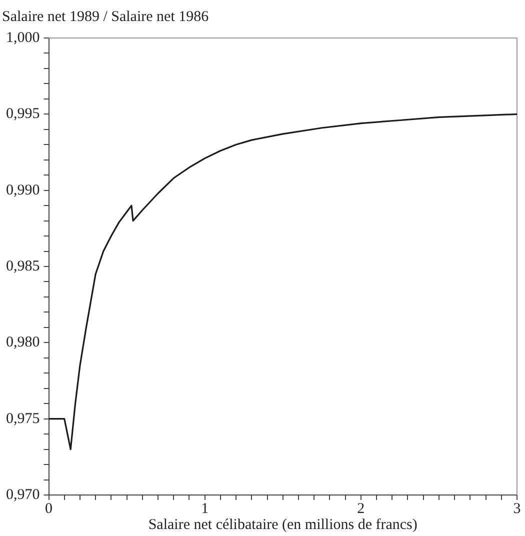 Image resolution: width=525 pixels, height=536 pixels. What do you see at coordinates (517, 508) in the screenshot?
I see `x-tick-label: 3` at bounding box center [517, 508].